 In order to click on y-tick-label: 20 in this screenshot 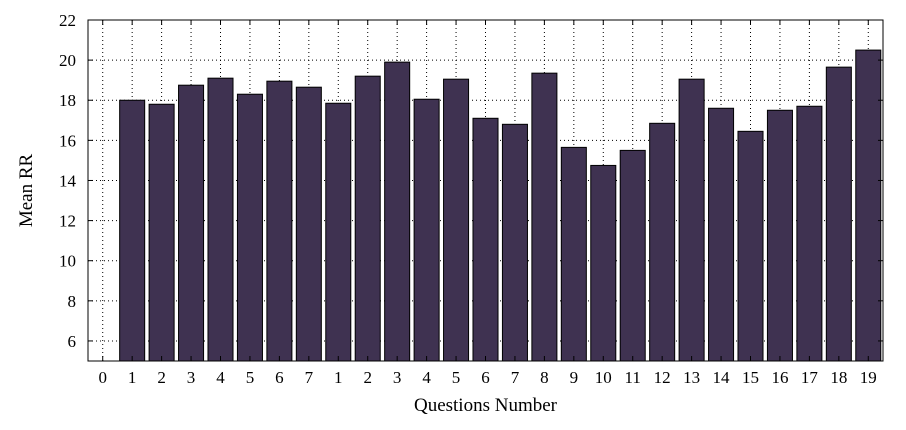, I will do `click(67, 60)`.